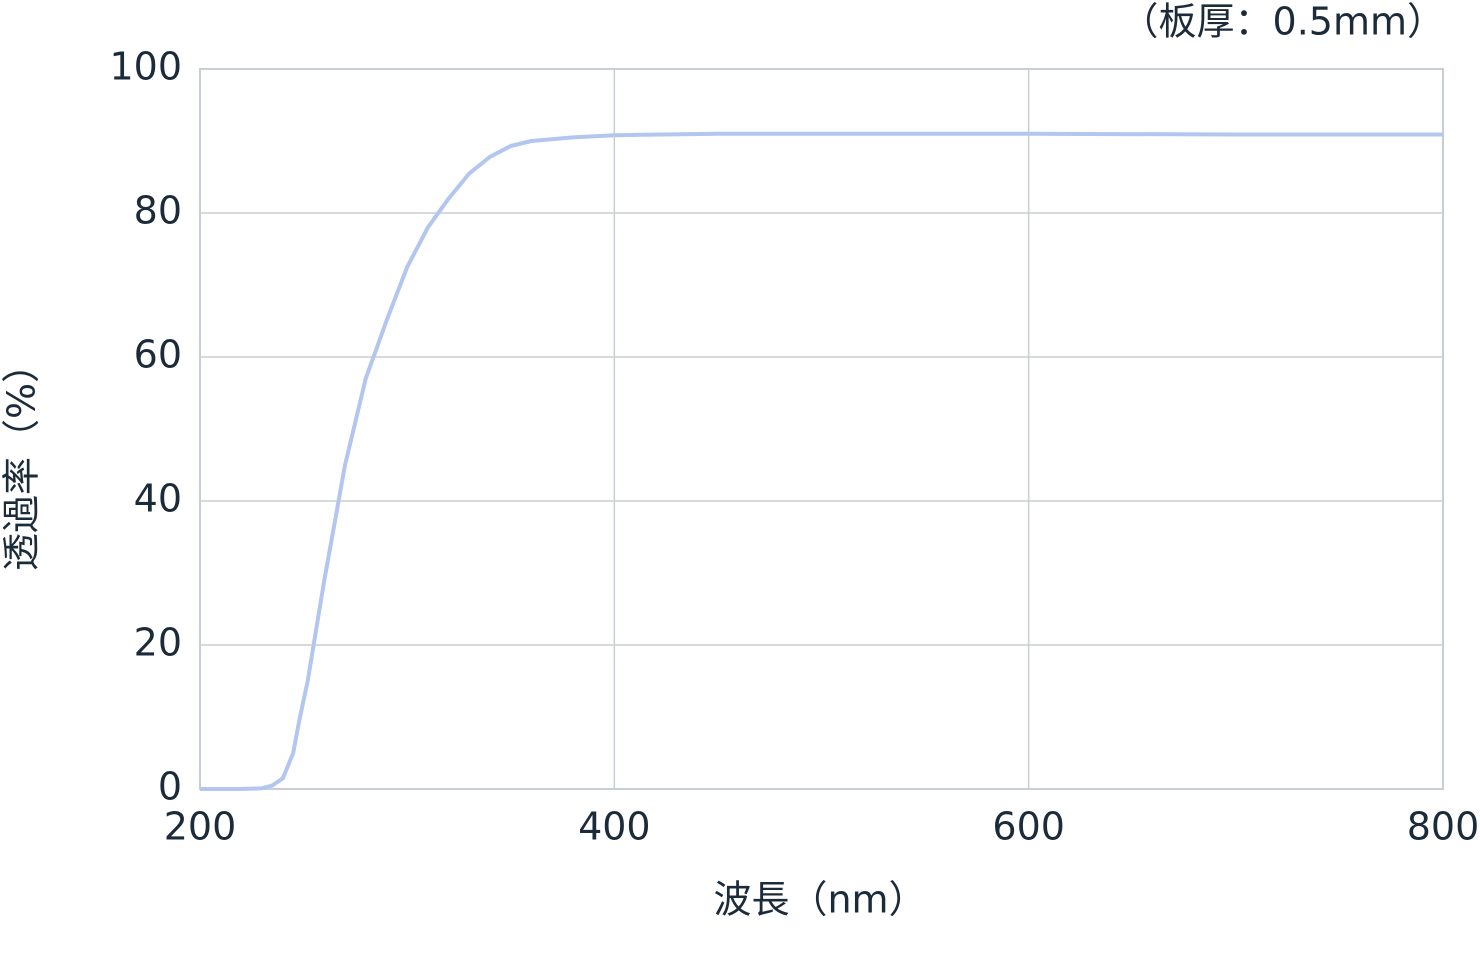 This screenshot has width=1480, height=964. I want to click on x-tick-label: 200, so click(200, 827).